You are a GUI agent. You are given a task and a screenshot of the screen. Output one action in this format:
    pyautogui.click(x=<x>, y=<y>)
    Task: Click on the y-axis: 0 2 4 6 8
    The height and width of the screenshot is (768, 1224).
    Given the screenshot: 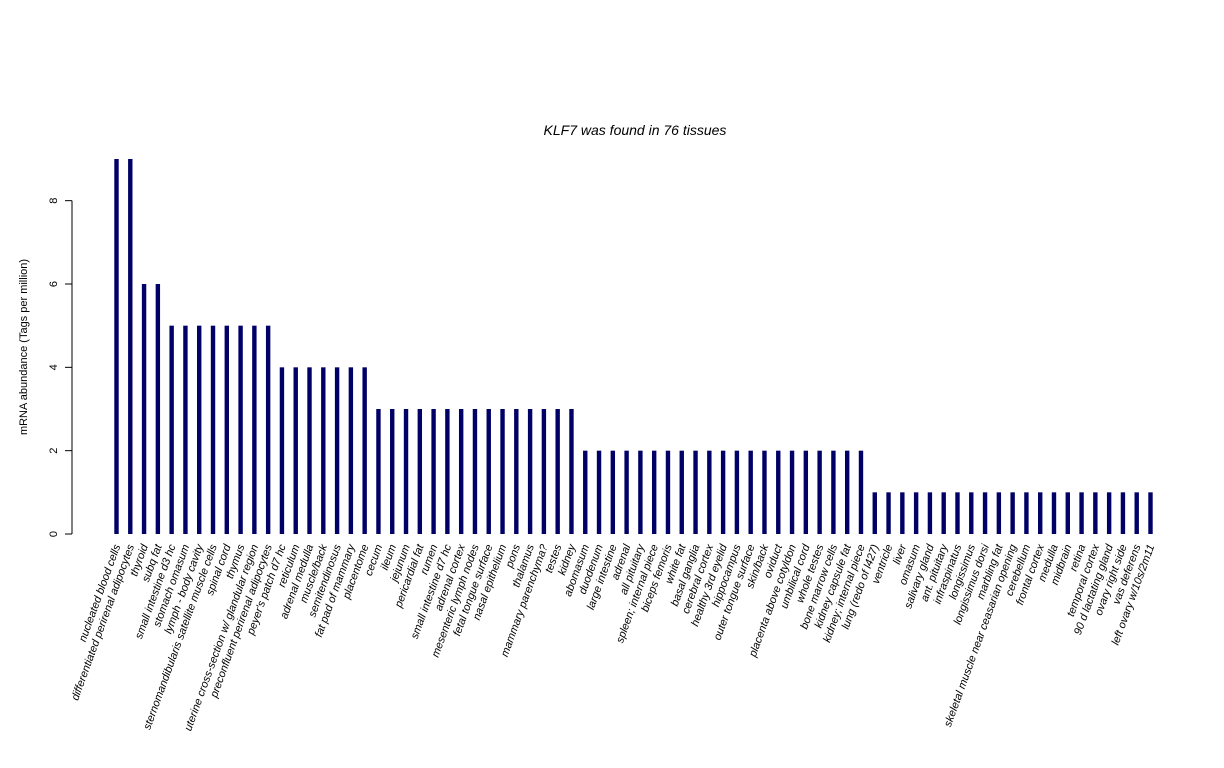 What is the action you would take?
    pyautogui.click(x=60, y=367)
    